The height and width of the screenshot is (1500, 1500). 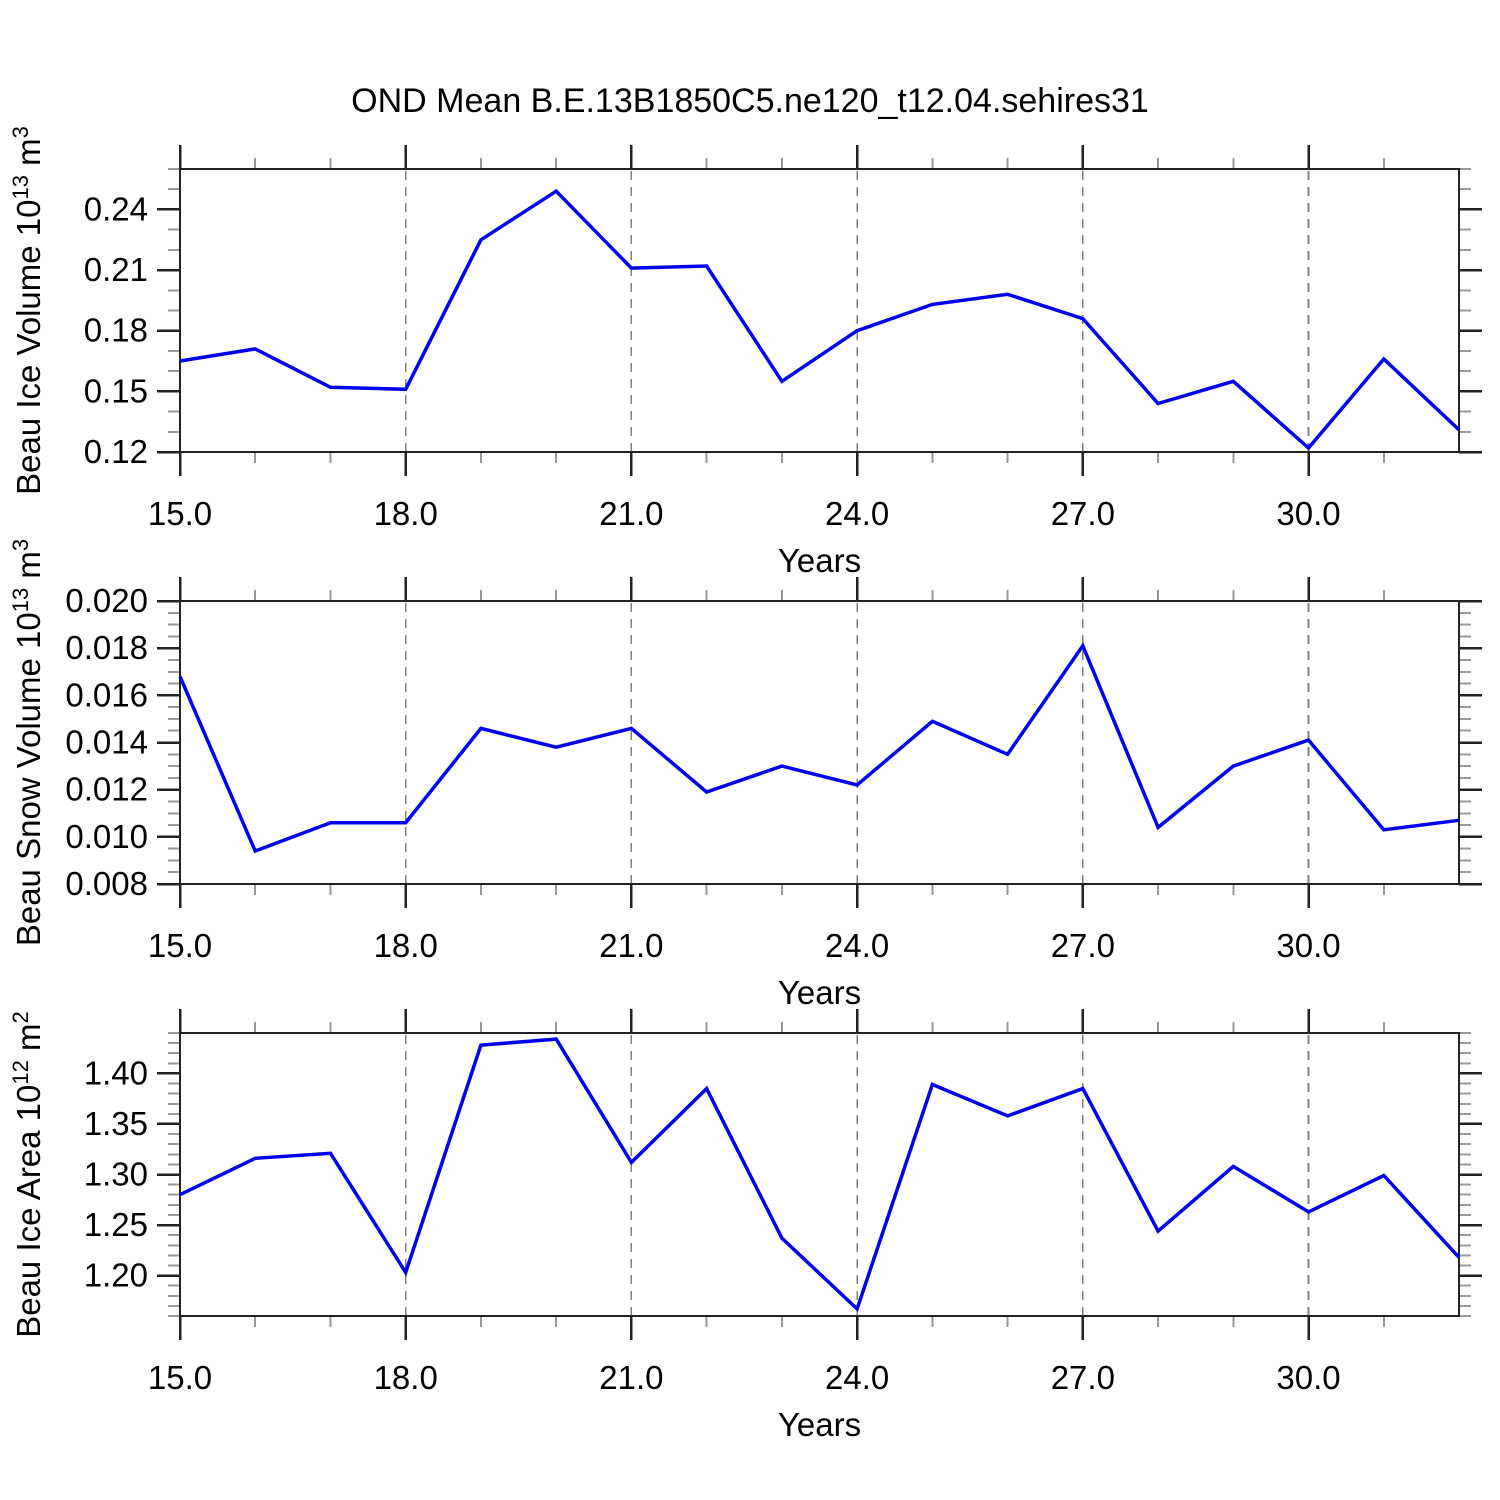 What do you see at coordinates (116, 208) in the screenshot?
I see `y-tick-label: 0.24` at bounding box center [116, 208].